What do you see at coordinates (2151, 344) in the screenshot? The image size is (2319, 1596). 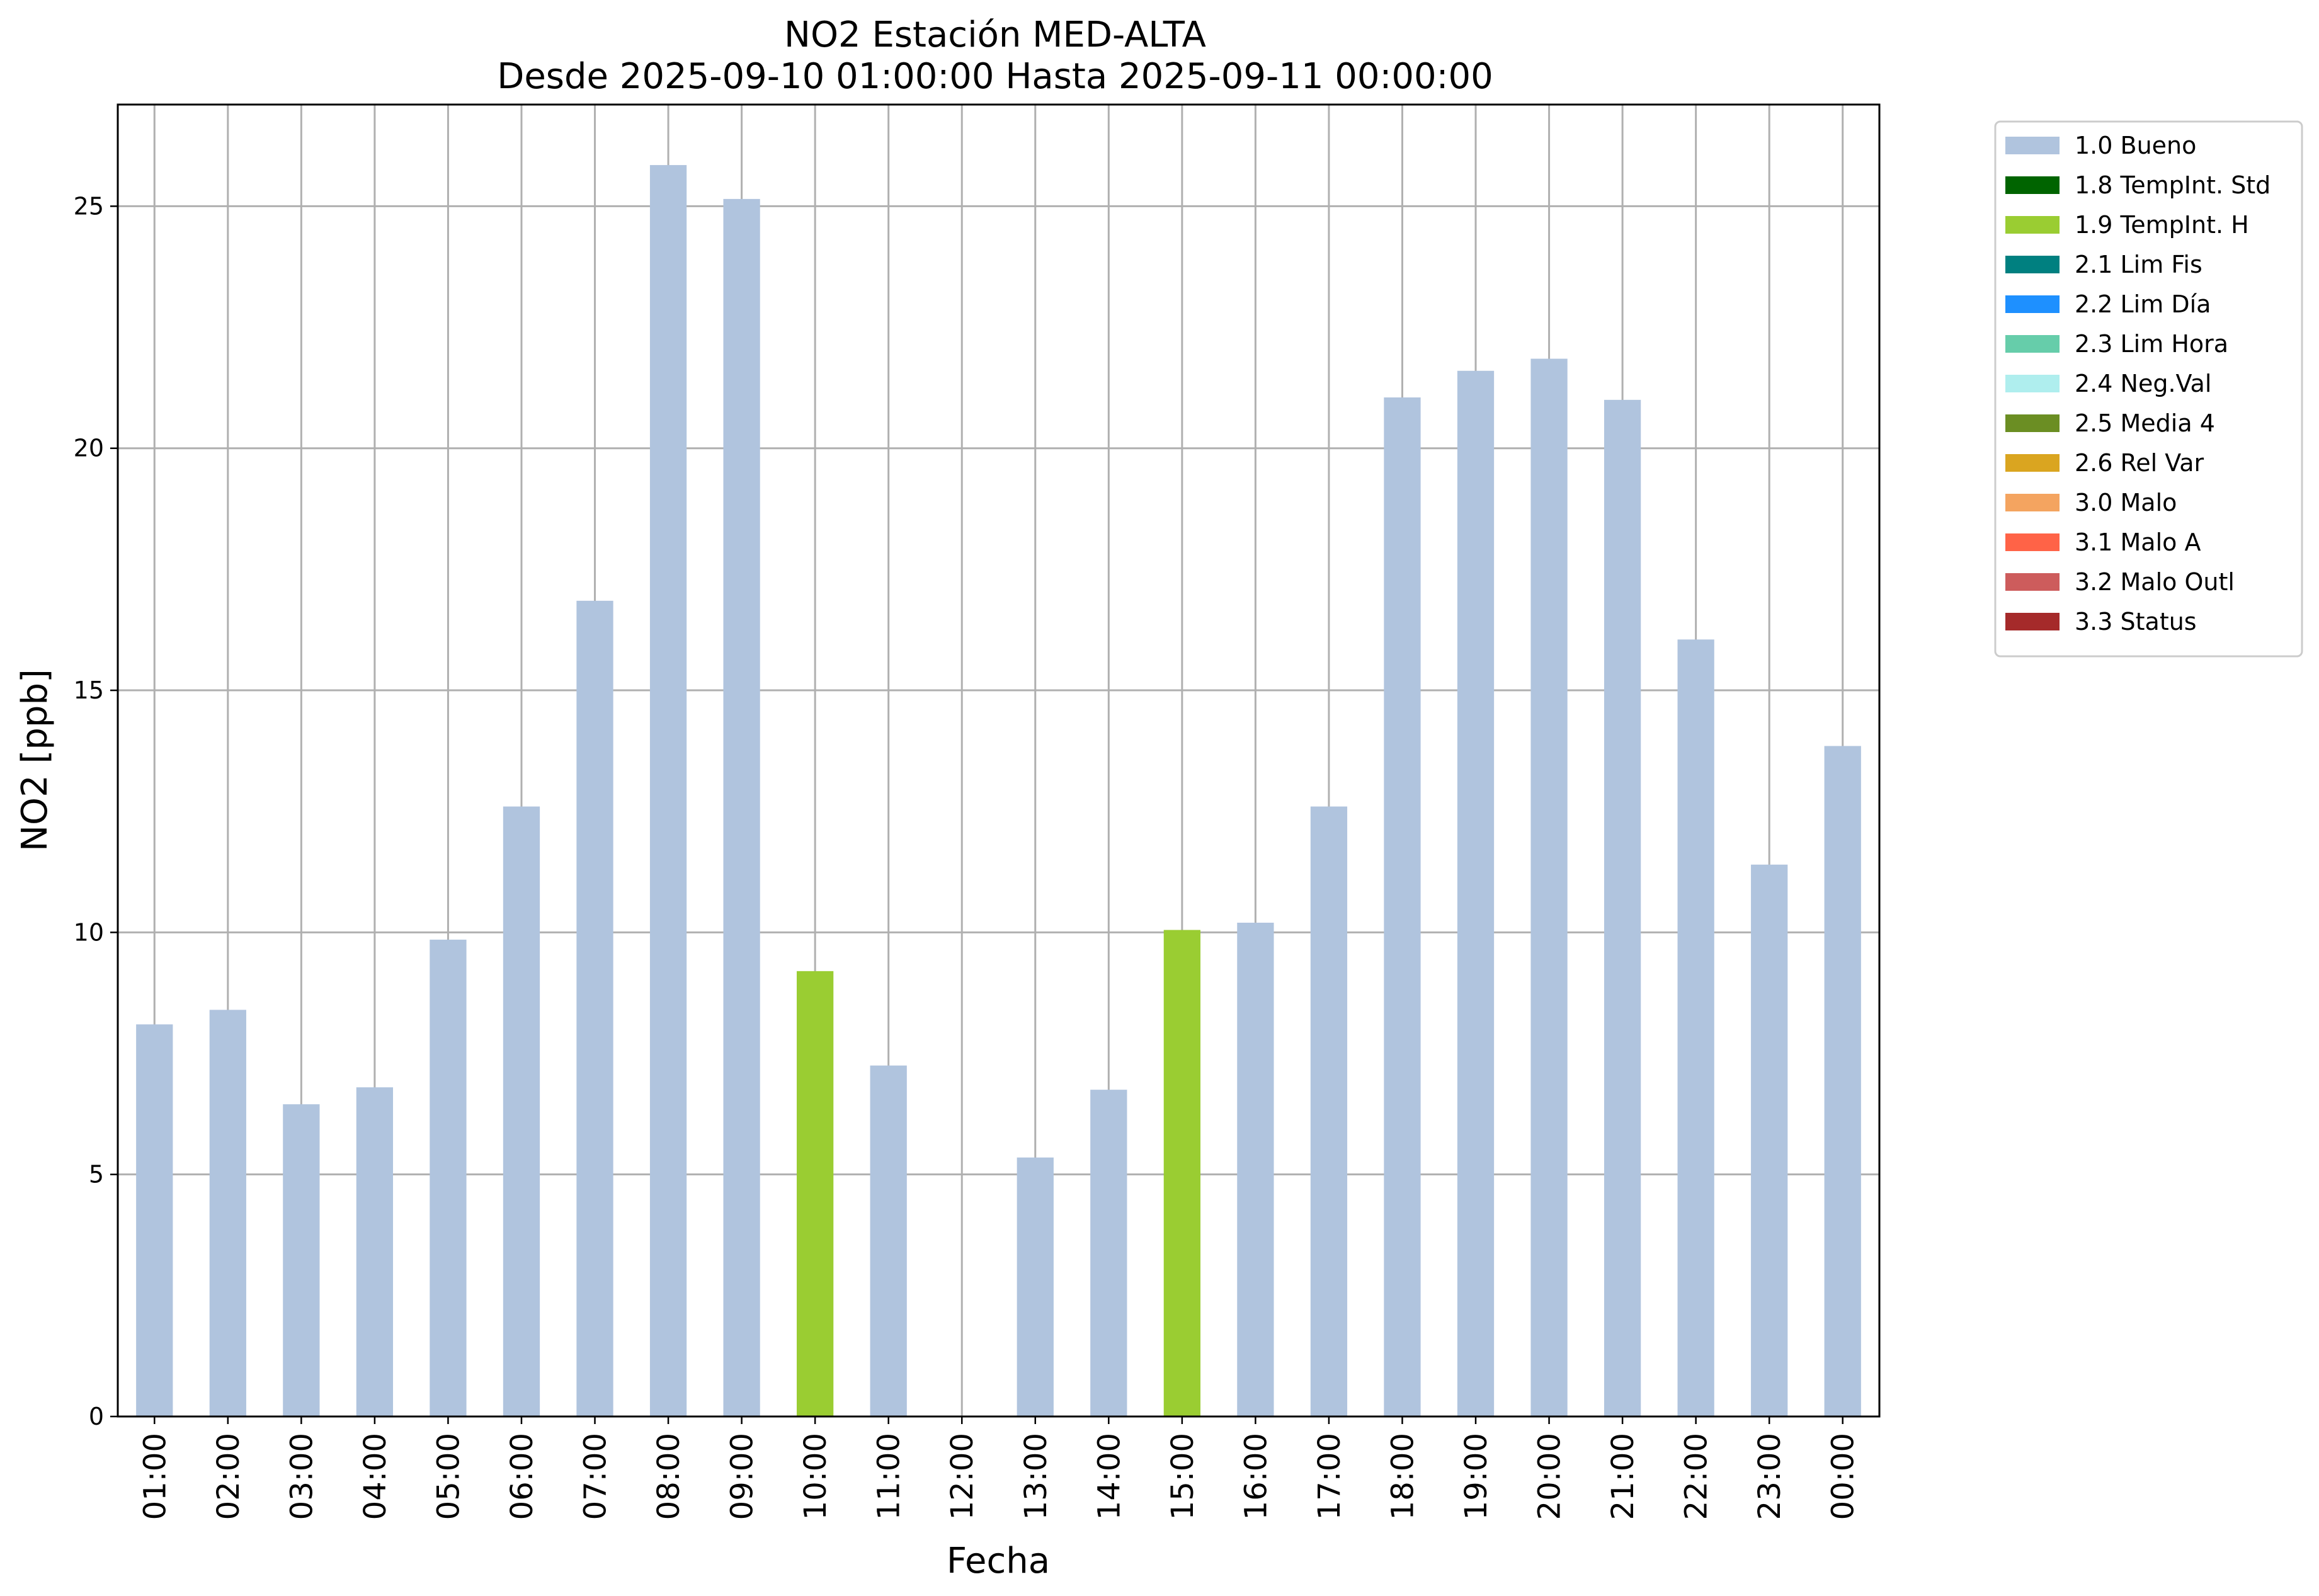 I see `legend-label: 2.3 Lim Hora` at bounding box center [2151, 344].